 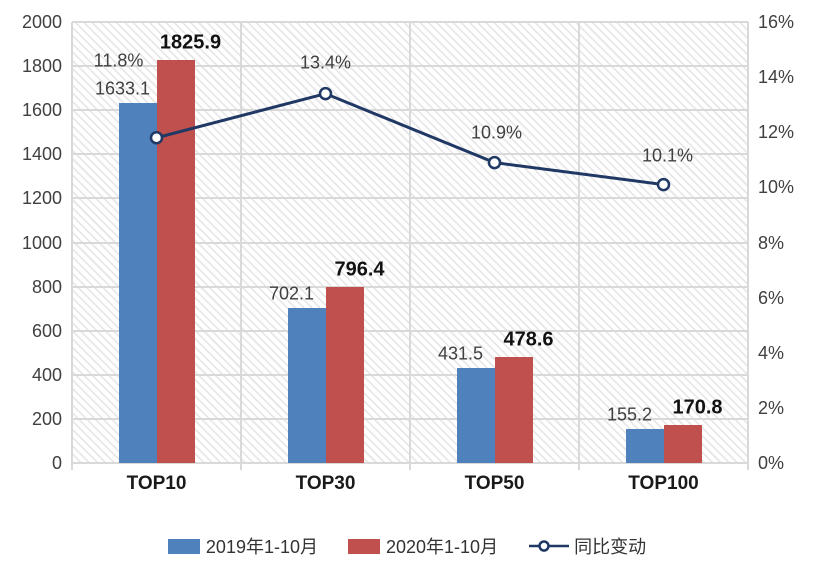 I want to click on bar-series0-top10, so click(x=137, y=282).